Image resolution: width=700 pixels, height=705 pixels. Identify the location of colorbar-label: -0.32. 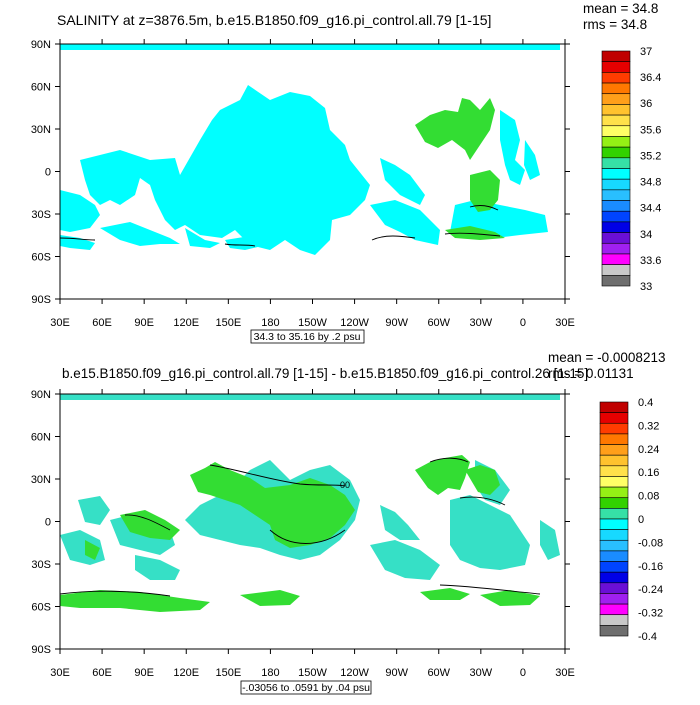
(650, 614).